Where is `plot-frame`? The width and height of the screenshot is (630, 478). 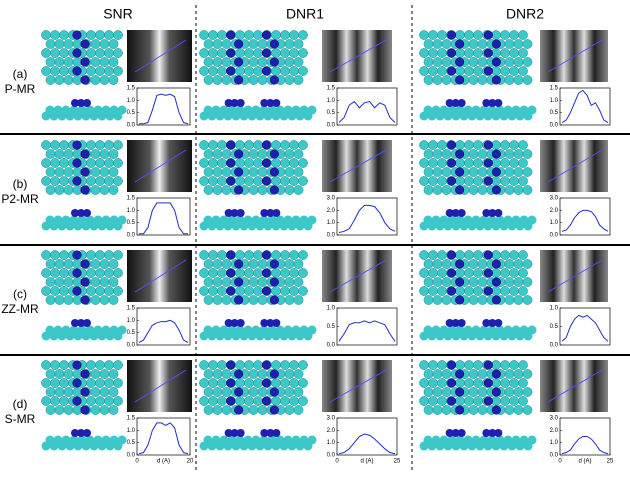 plot-frame is located at coordinates (163, 216).